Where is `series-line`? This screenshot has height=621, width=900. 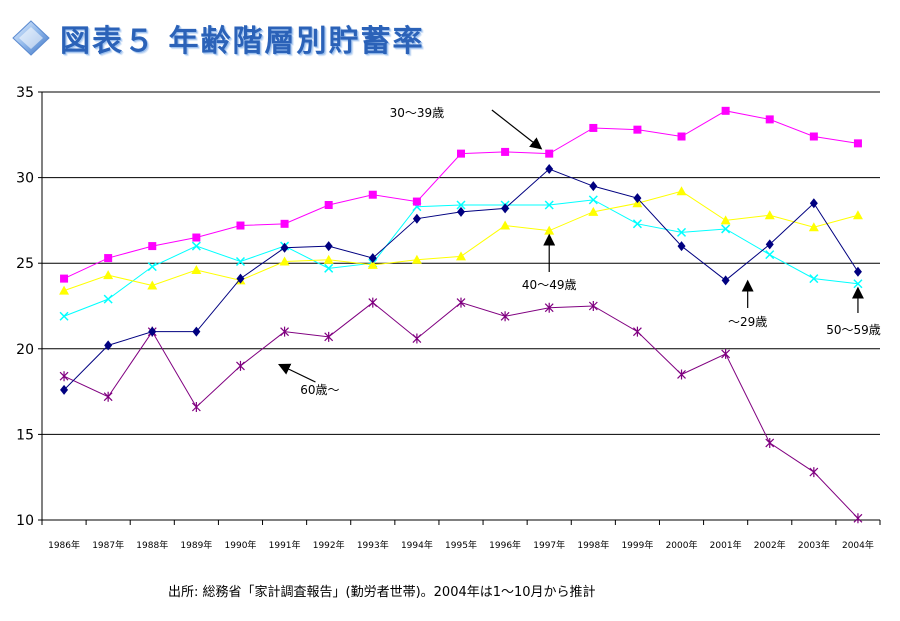 series-line is located at coordinates (461, 241).